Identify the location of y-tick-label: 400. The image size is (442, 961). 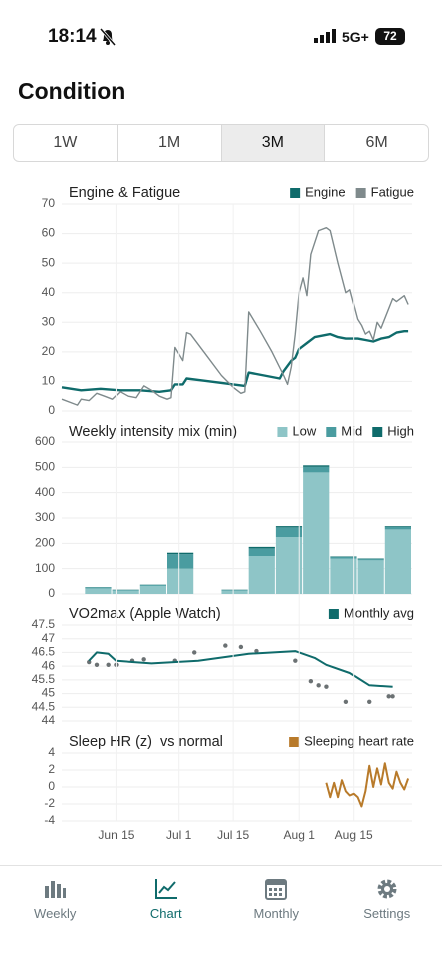
(45, 492).